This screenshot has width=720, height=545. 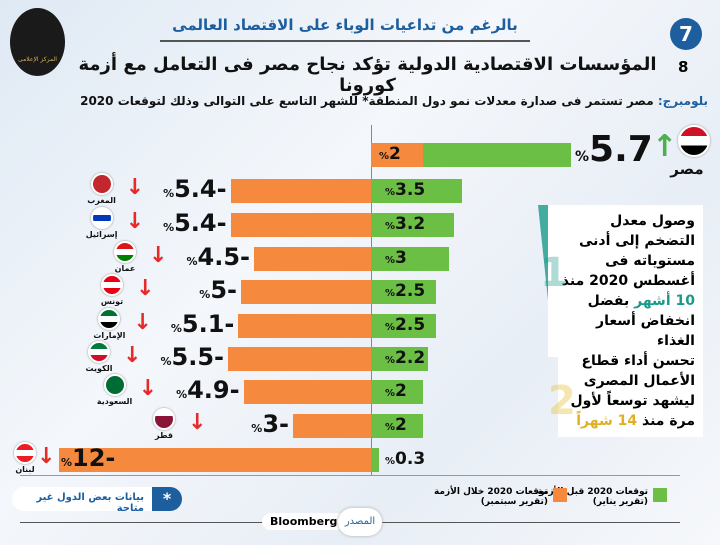 What do you see at coordinates (560, 495) in the screenshot?
I see `legend-swatch-orange` at bounding box center [560, 495].